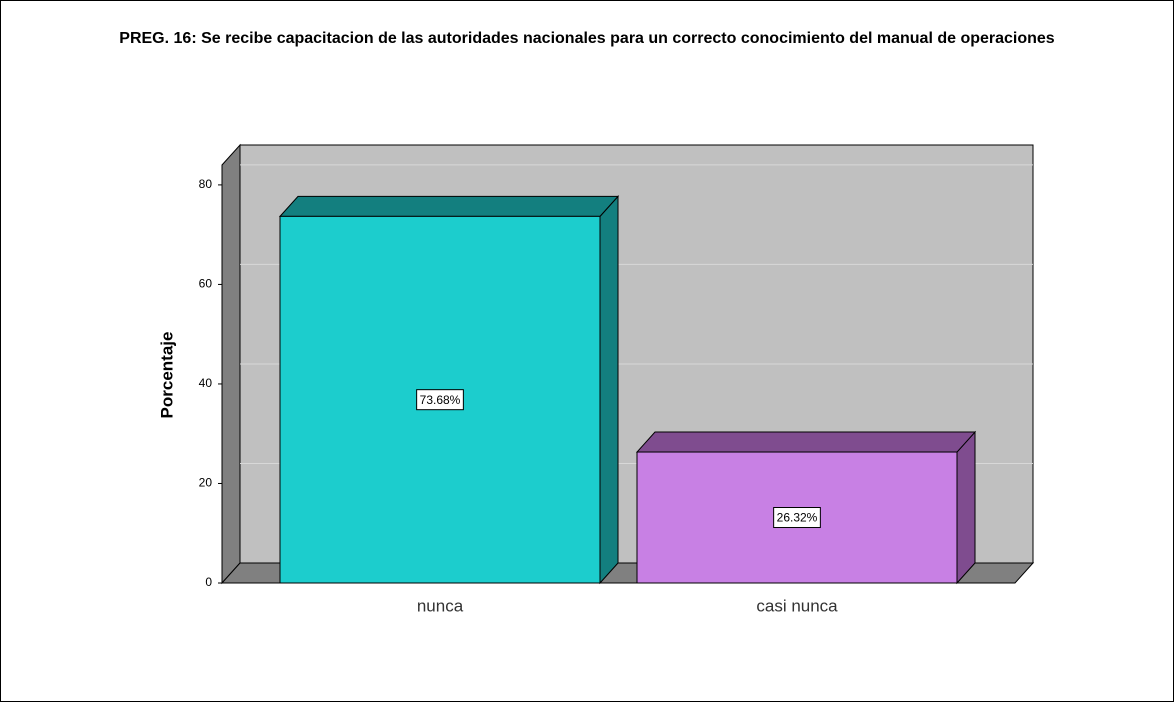 This screenshot has height=702, width=1174. Describe the element at coordinates (206, 383) in the screenshot. I see `y-tick-label: 40` at that location.